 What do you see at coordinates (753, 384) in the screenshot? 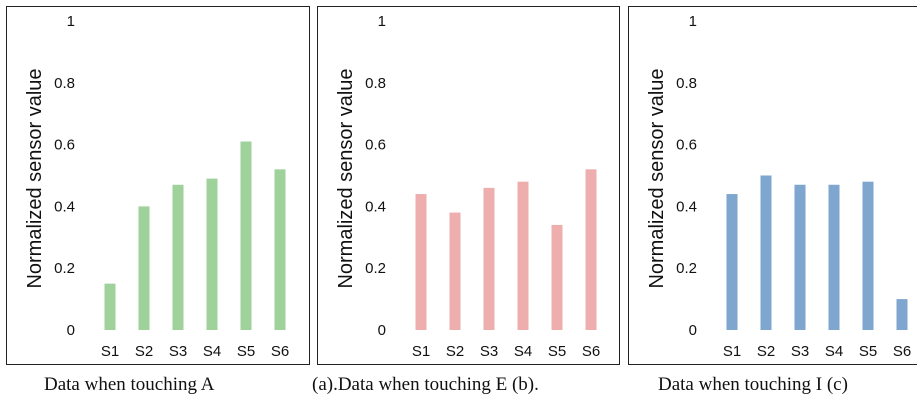
I see `caption-c: Data when touching I (c)` at bounding box center [753, 384].